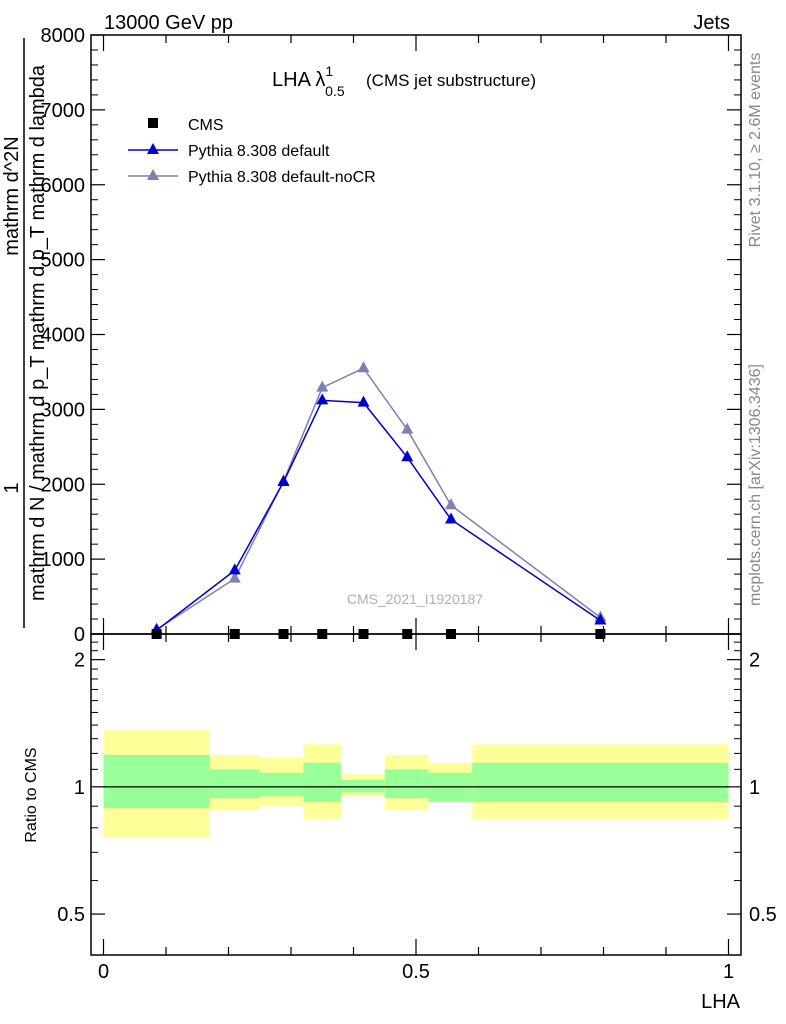 This screenshot has width=786, height=1024. What do you see at coordinates (12, 487) in the screenshot?
I see `y-label-one: 1` at bounding box center [12, 487].